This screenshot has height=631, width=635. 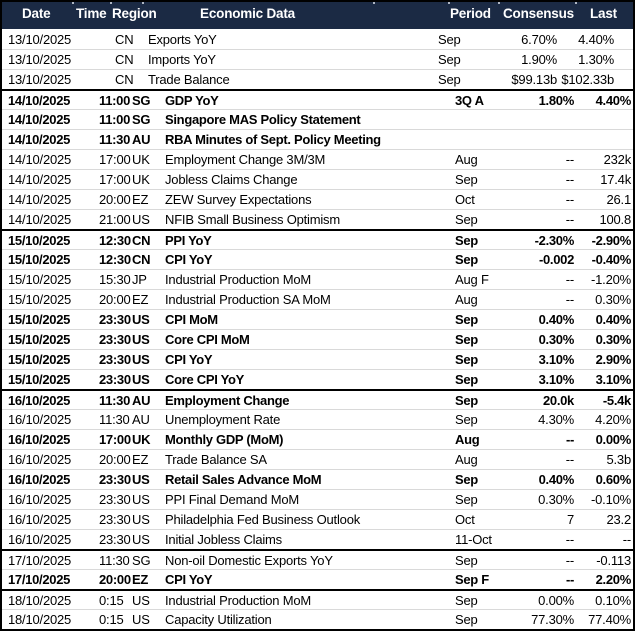 I want to click on cell-economic-data: ZEW Survey Expectations, so click(x=238, y=199).